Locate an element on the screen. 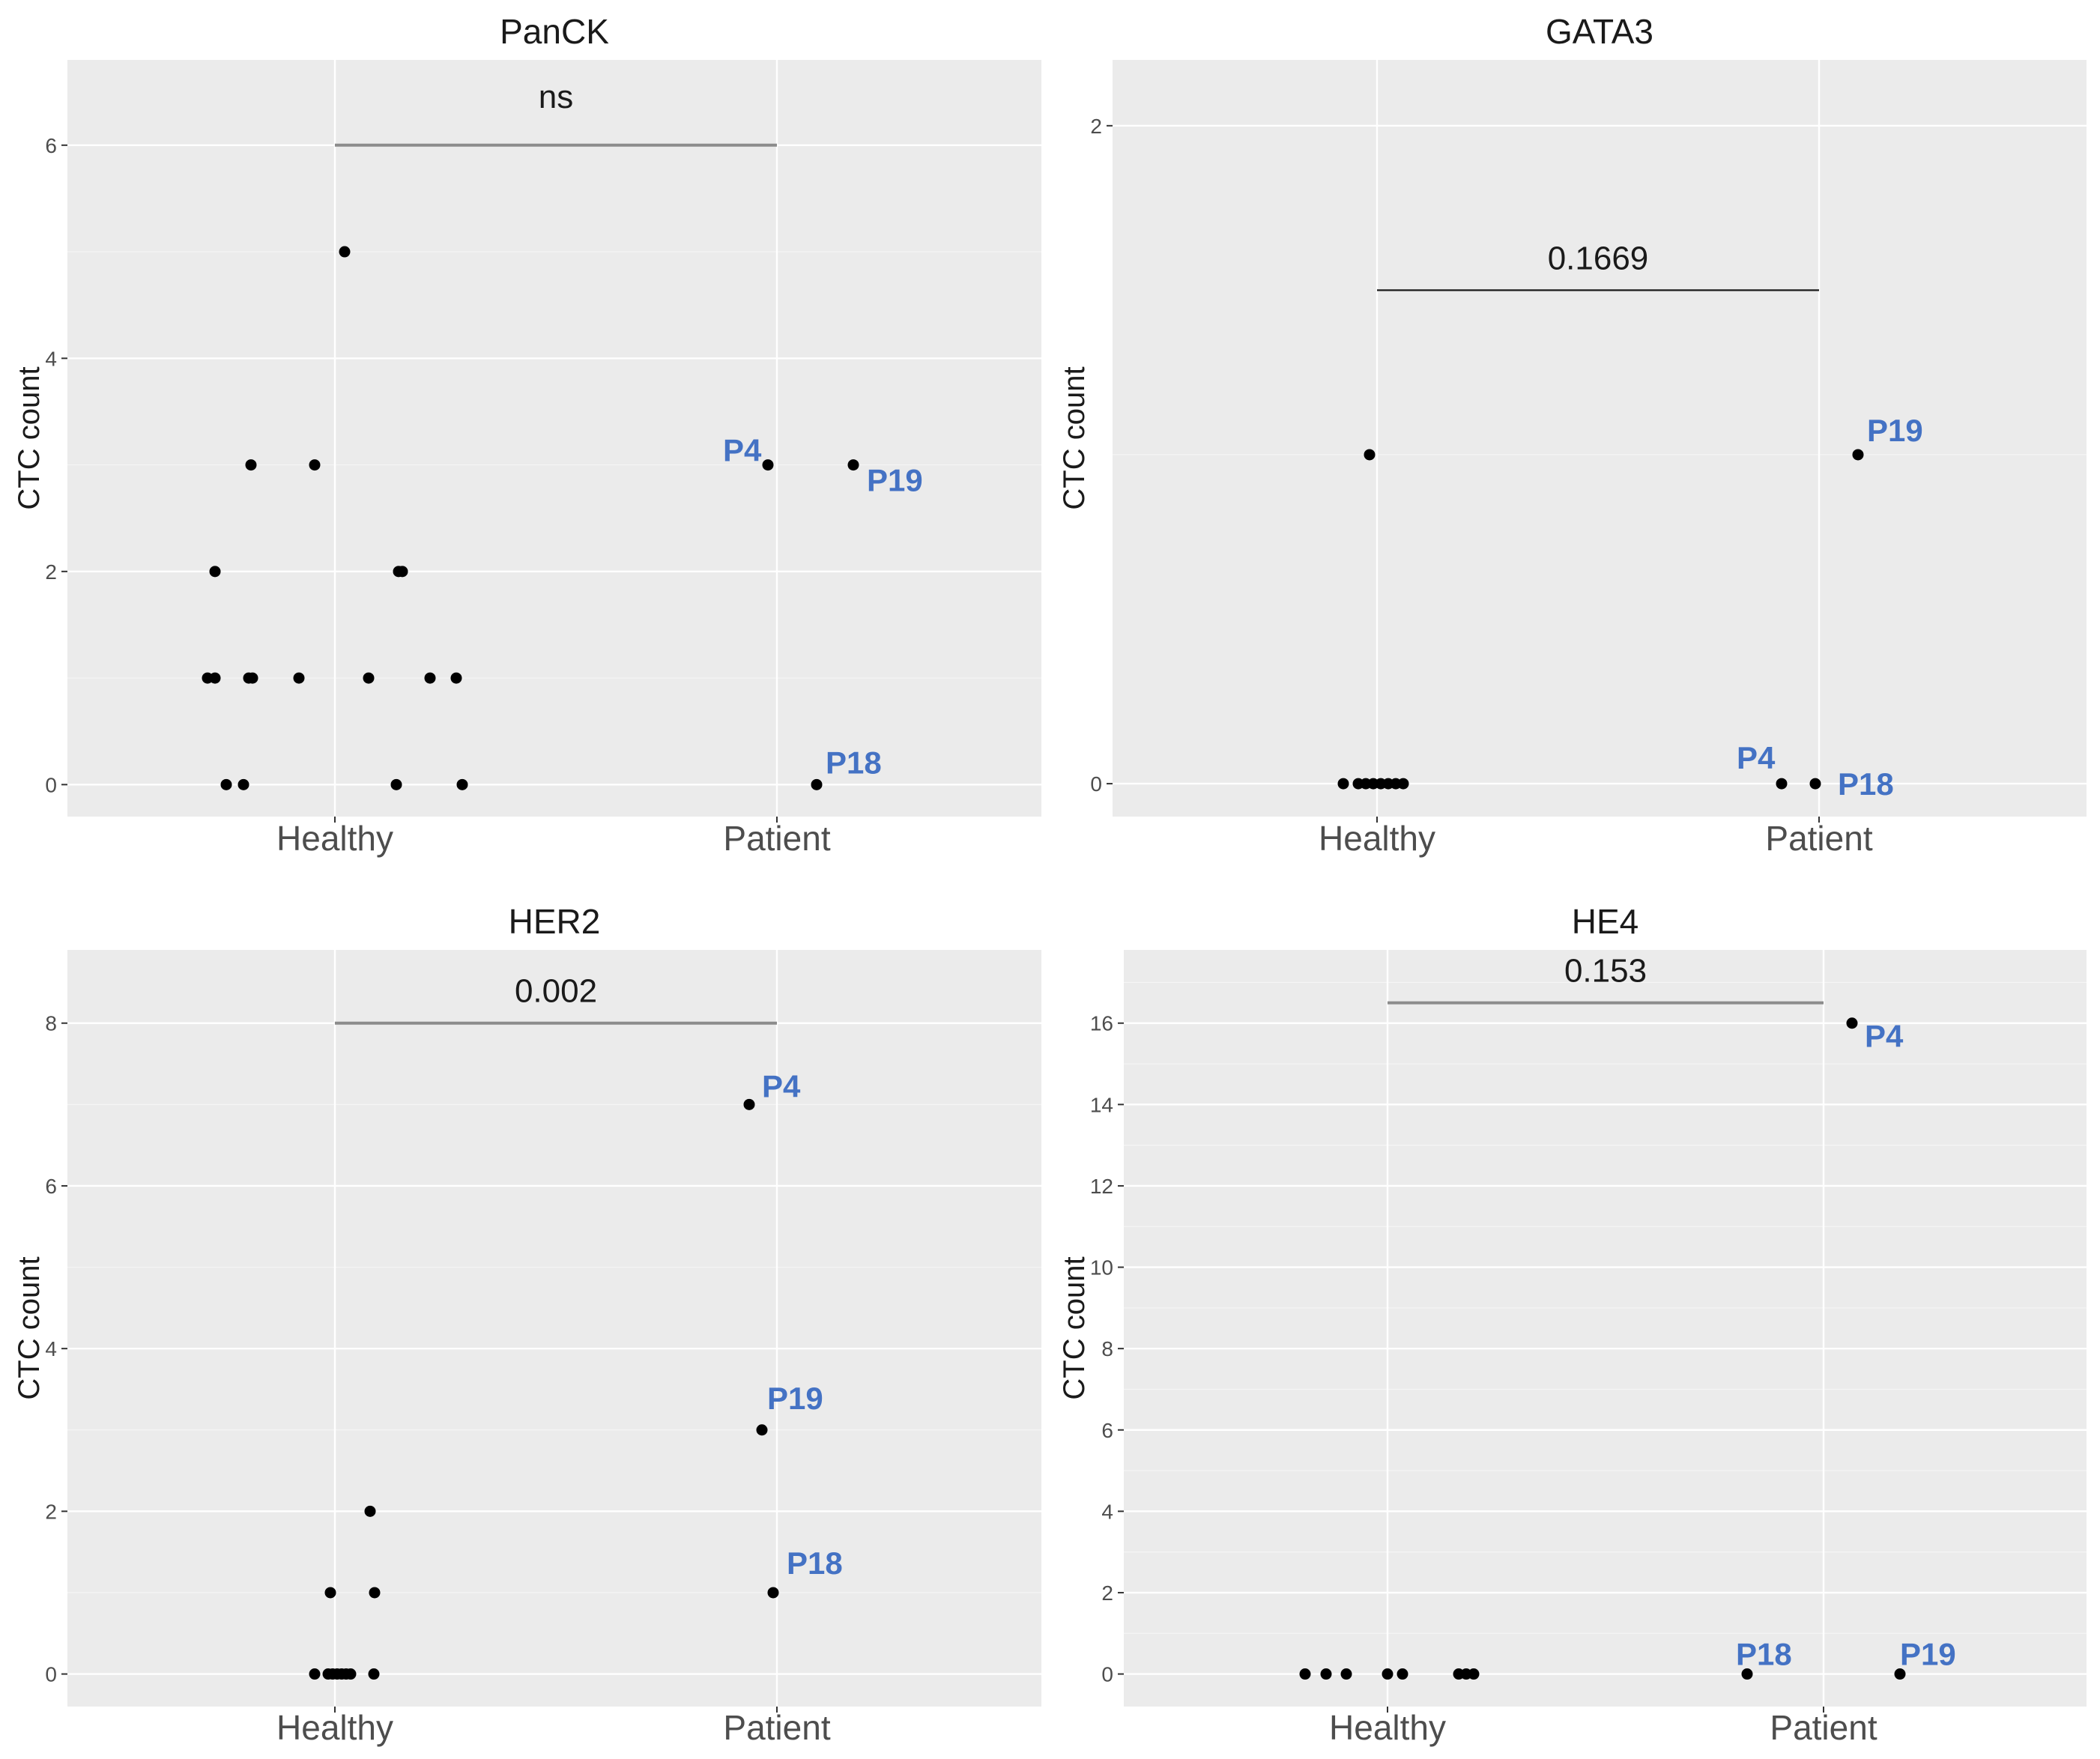  panel-title: GATA3 is located at coordinates (1600, 32).